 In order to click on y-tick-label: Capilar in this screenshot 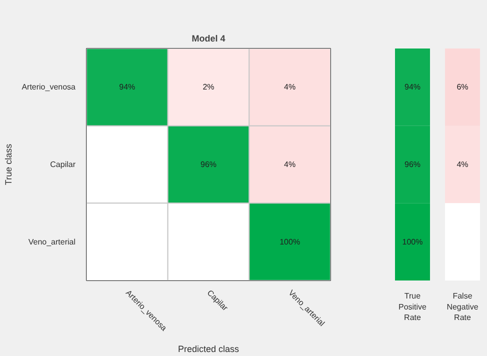, I will do `click(63, 164)`.